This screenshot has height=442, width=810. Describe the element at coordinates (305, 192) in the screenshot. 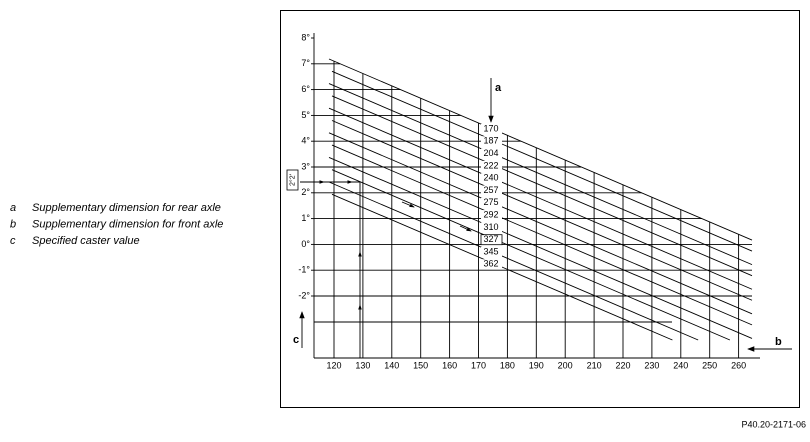

I see `y-tick-label: 2°` at that location.